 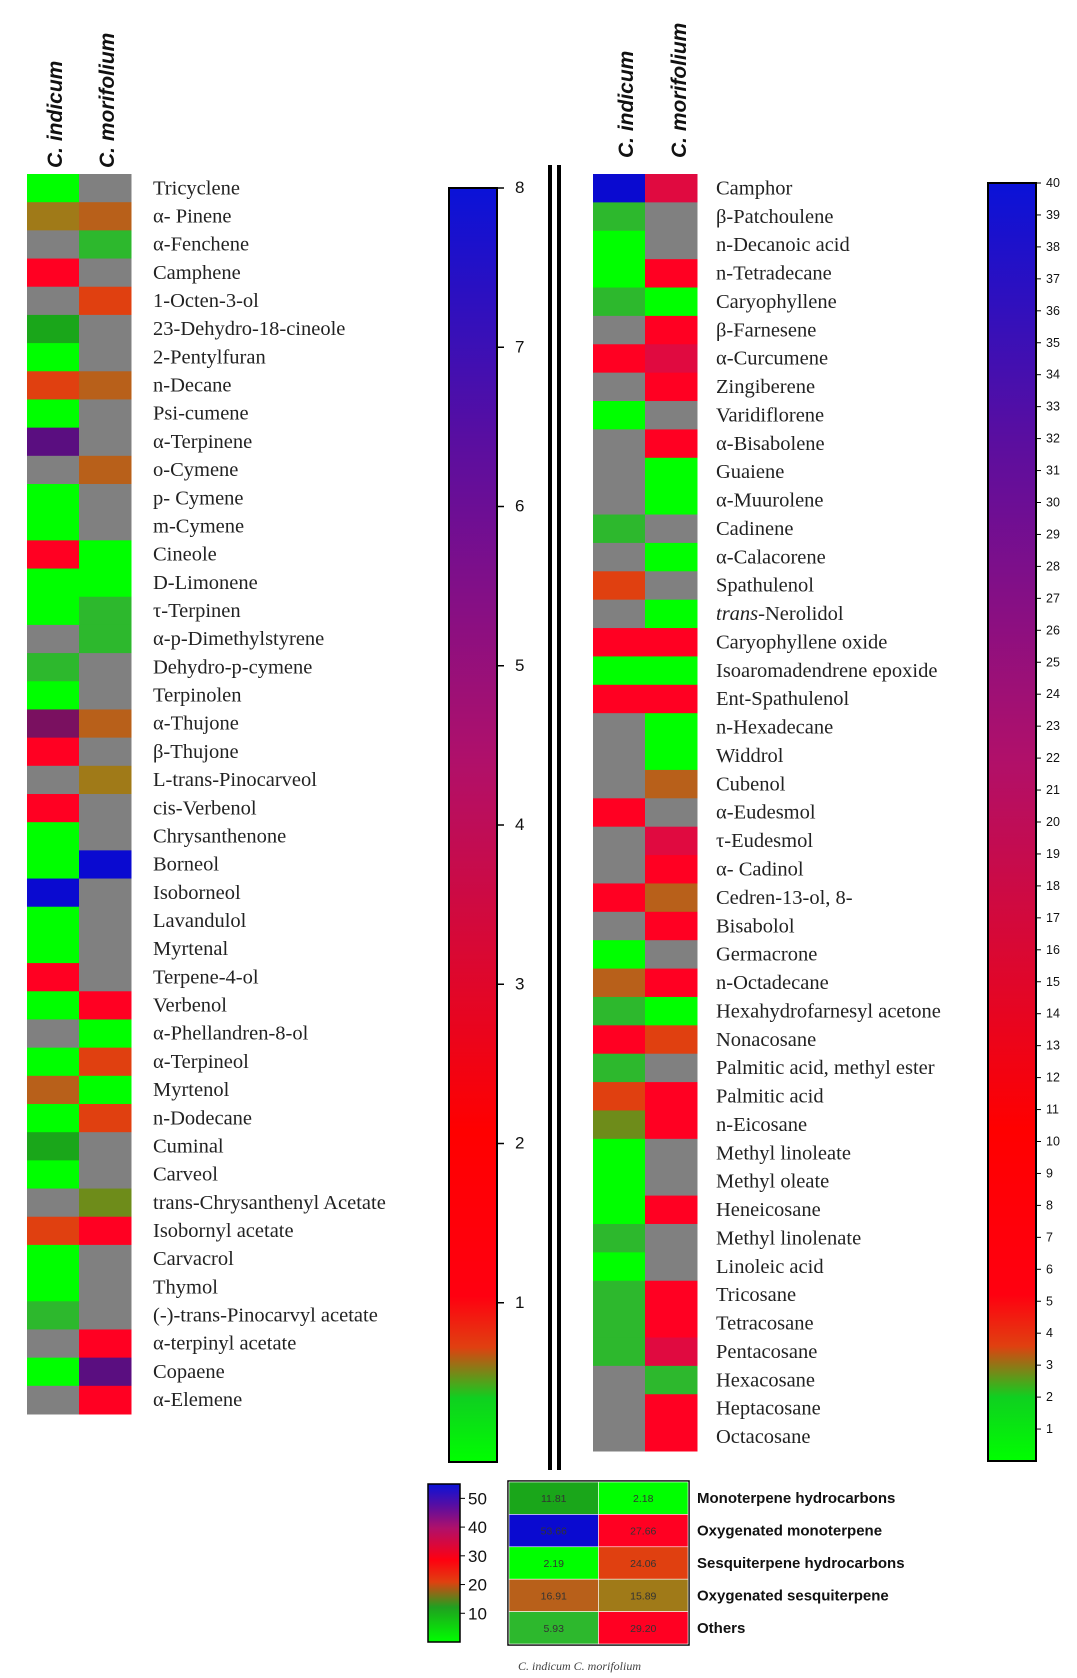 I want to click on right-cell-farnesene-morifolium, so click(x=671, y=330).